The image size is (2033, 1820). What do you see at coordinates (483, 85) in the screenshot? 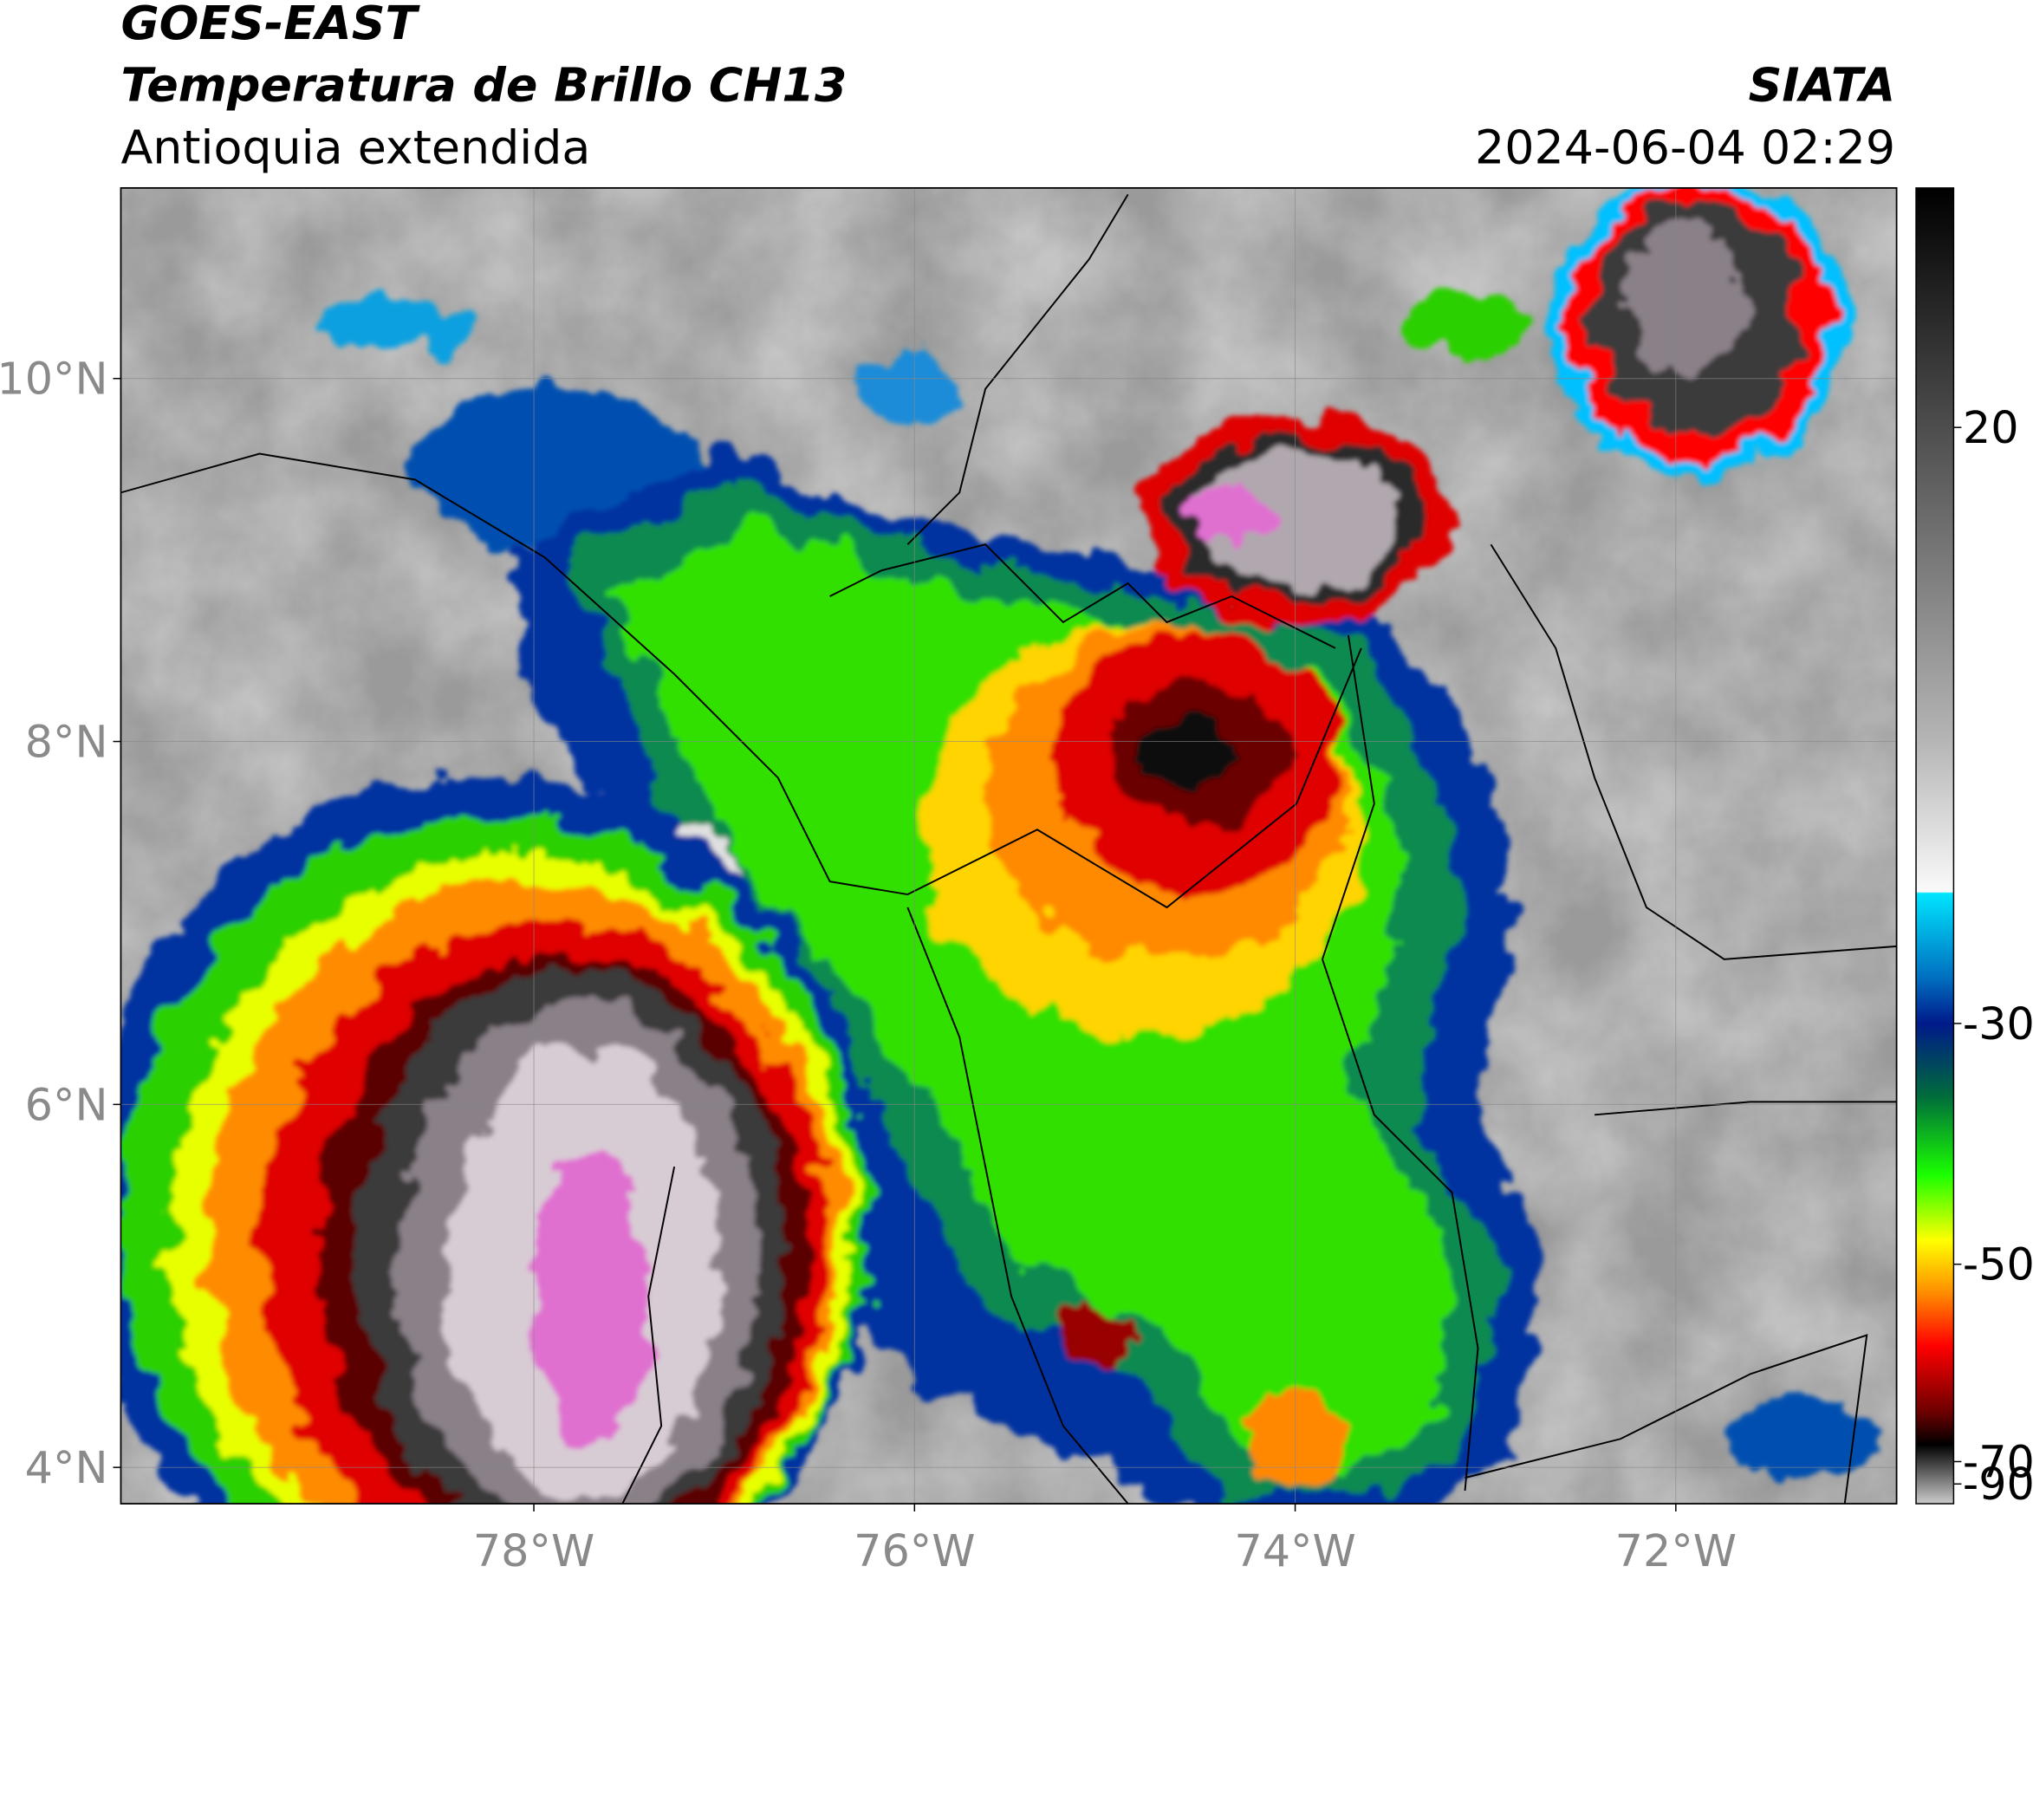
I see `subtitle: Temperatura de Brillo CH13` at bounding box center [483, 85].